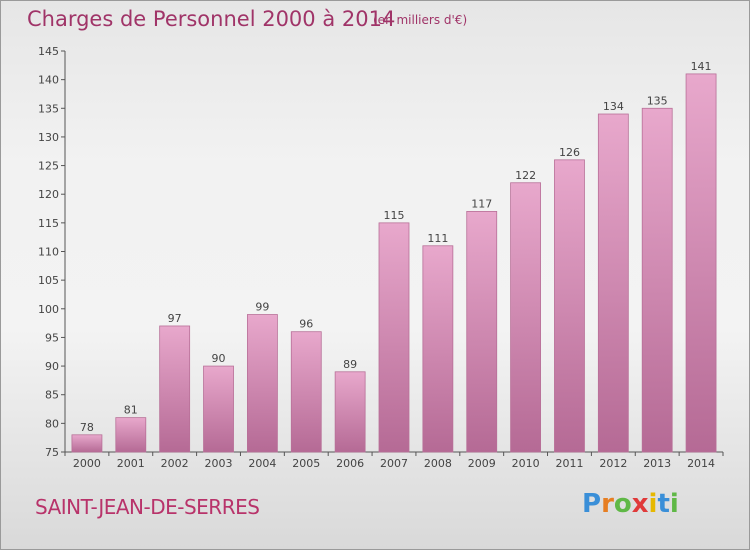  What do you see at coordinates (420, 20) in the screenshot?
I see `chart-subtitle: (en milliers d'€)` at bounding box center [420, 20].